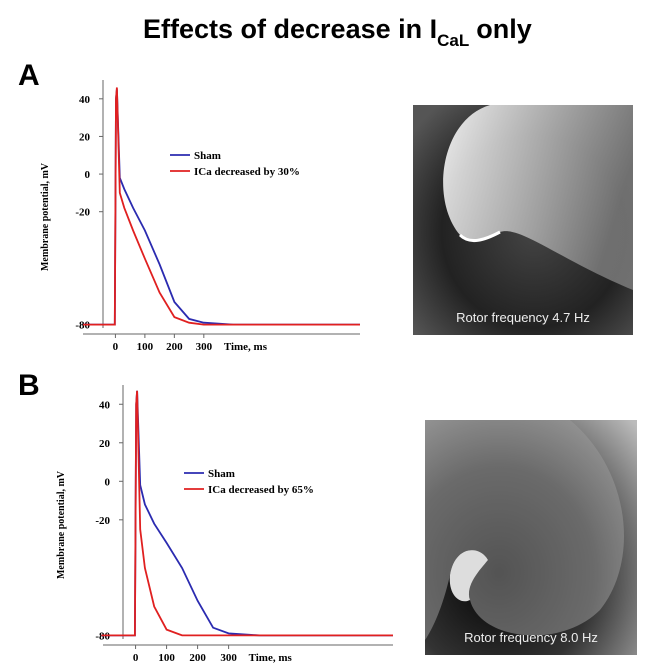 The height and width of the screenshot is (670, 651). What do you see at coordinates (29, 75) in the screenshot?
I see `panel-label: A` at bounding box center [29, 75].